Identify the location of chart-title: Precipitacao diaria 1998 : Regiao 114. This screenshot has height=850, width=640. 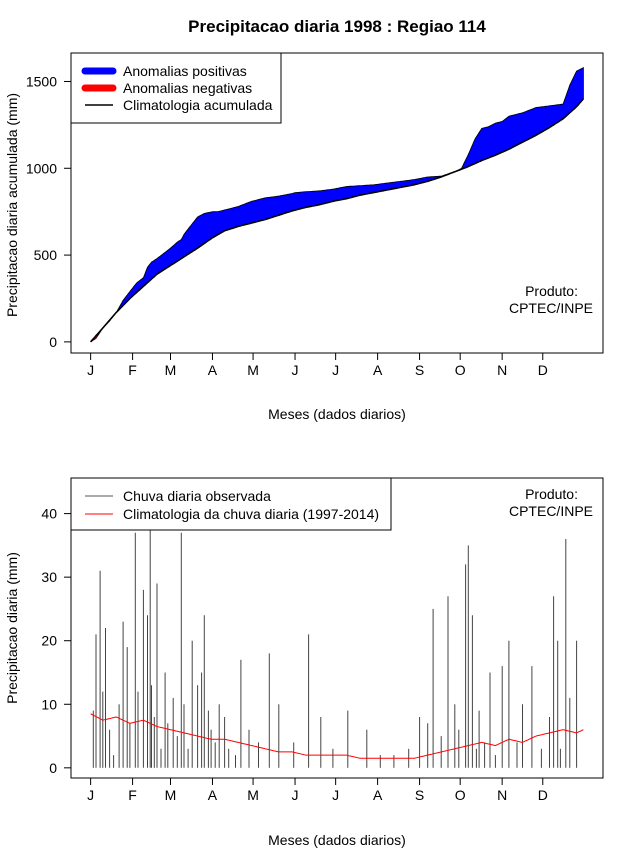
(337, 26).